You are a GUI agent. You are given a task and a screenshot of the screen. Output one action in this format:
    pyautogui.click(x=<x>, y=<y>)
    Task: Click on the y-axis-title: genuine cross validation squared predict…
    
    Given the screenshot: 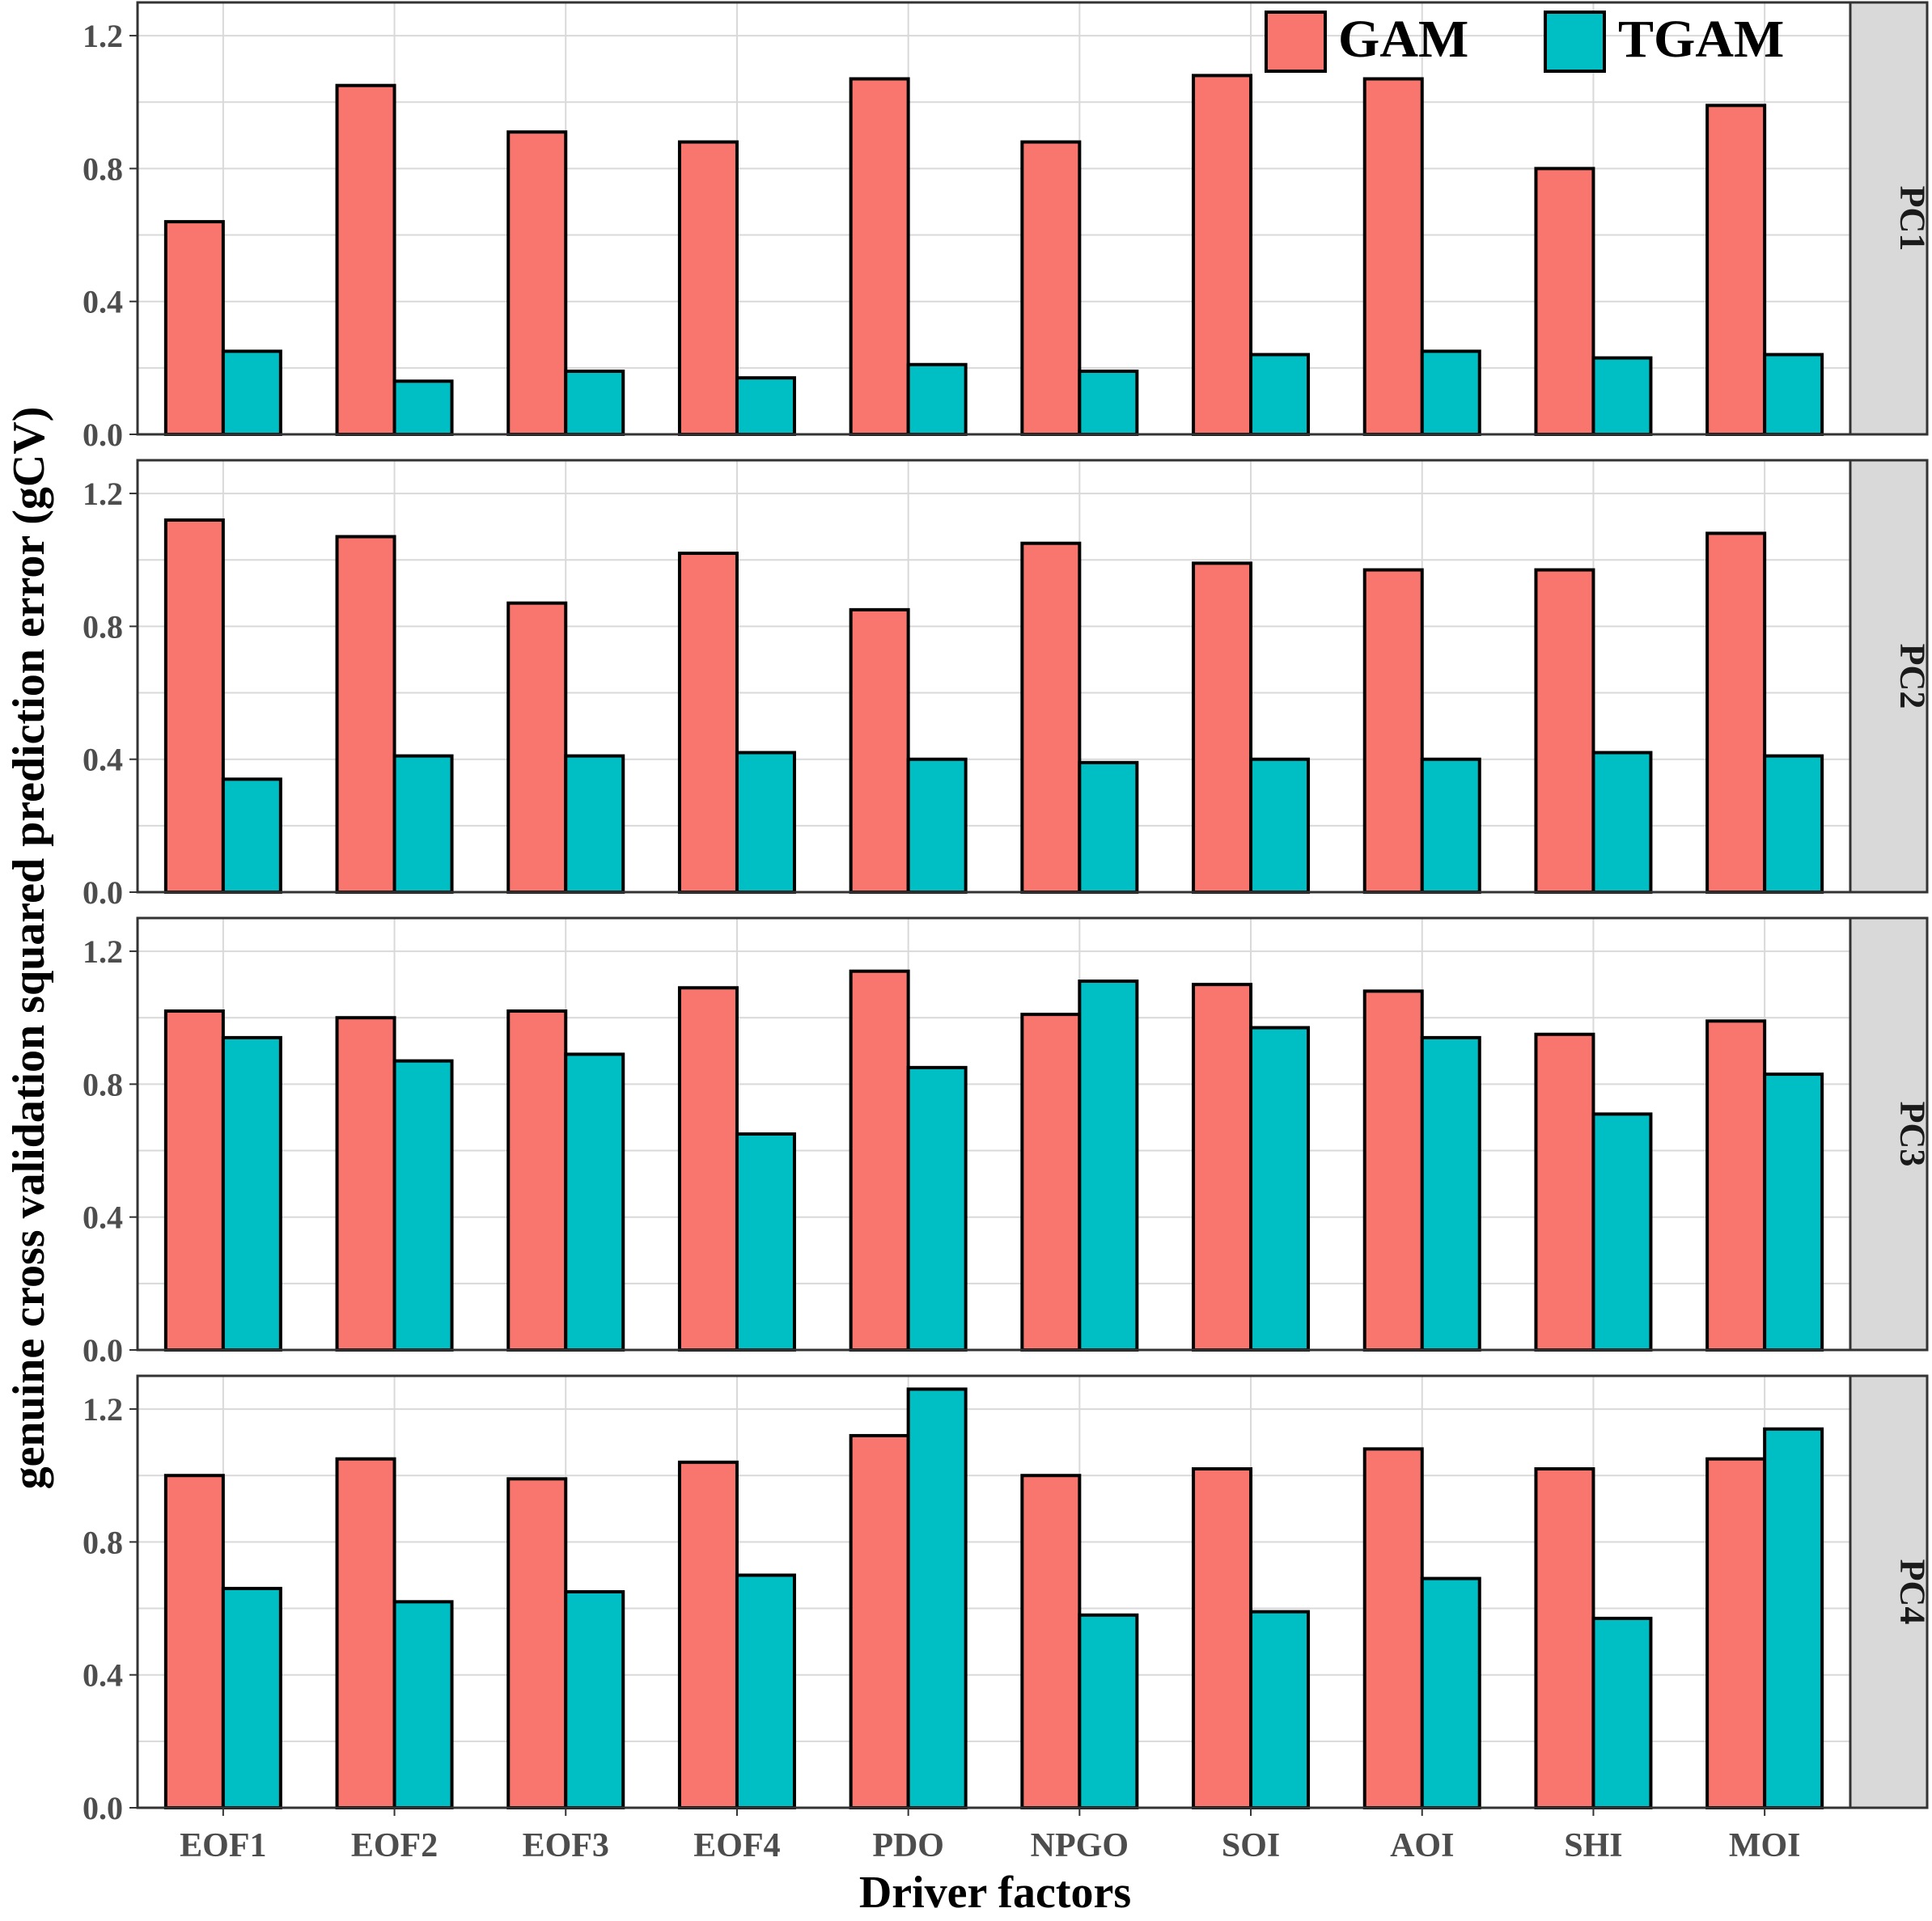 What is the action you would take?
    pyautogui.click(x=29, y=948)
    